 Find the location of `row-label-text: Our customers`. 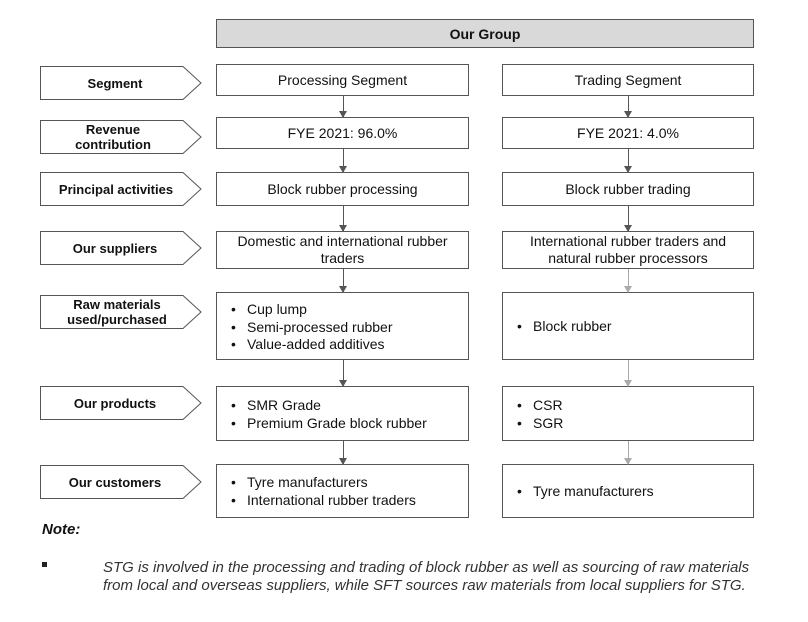

row-label-text: Our customers is located at coordinates (115, 482).